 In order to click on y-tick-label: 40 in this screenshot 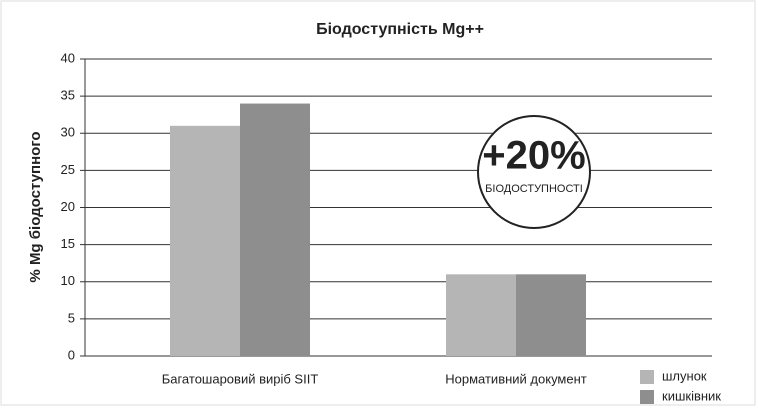, I will do `click(68, 57)`.